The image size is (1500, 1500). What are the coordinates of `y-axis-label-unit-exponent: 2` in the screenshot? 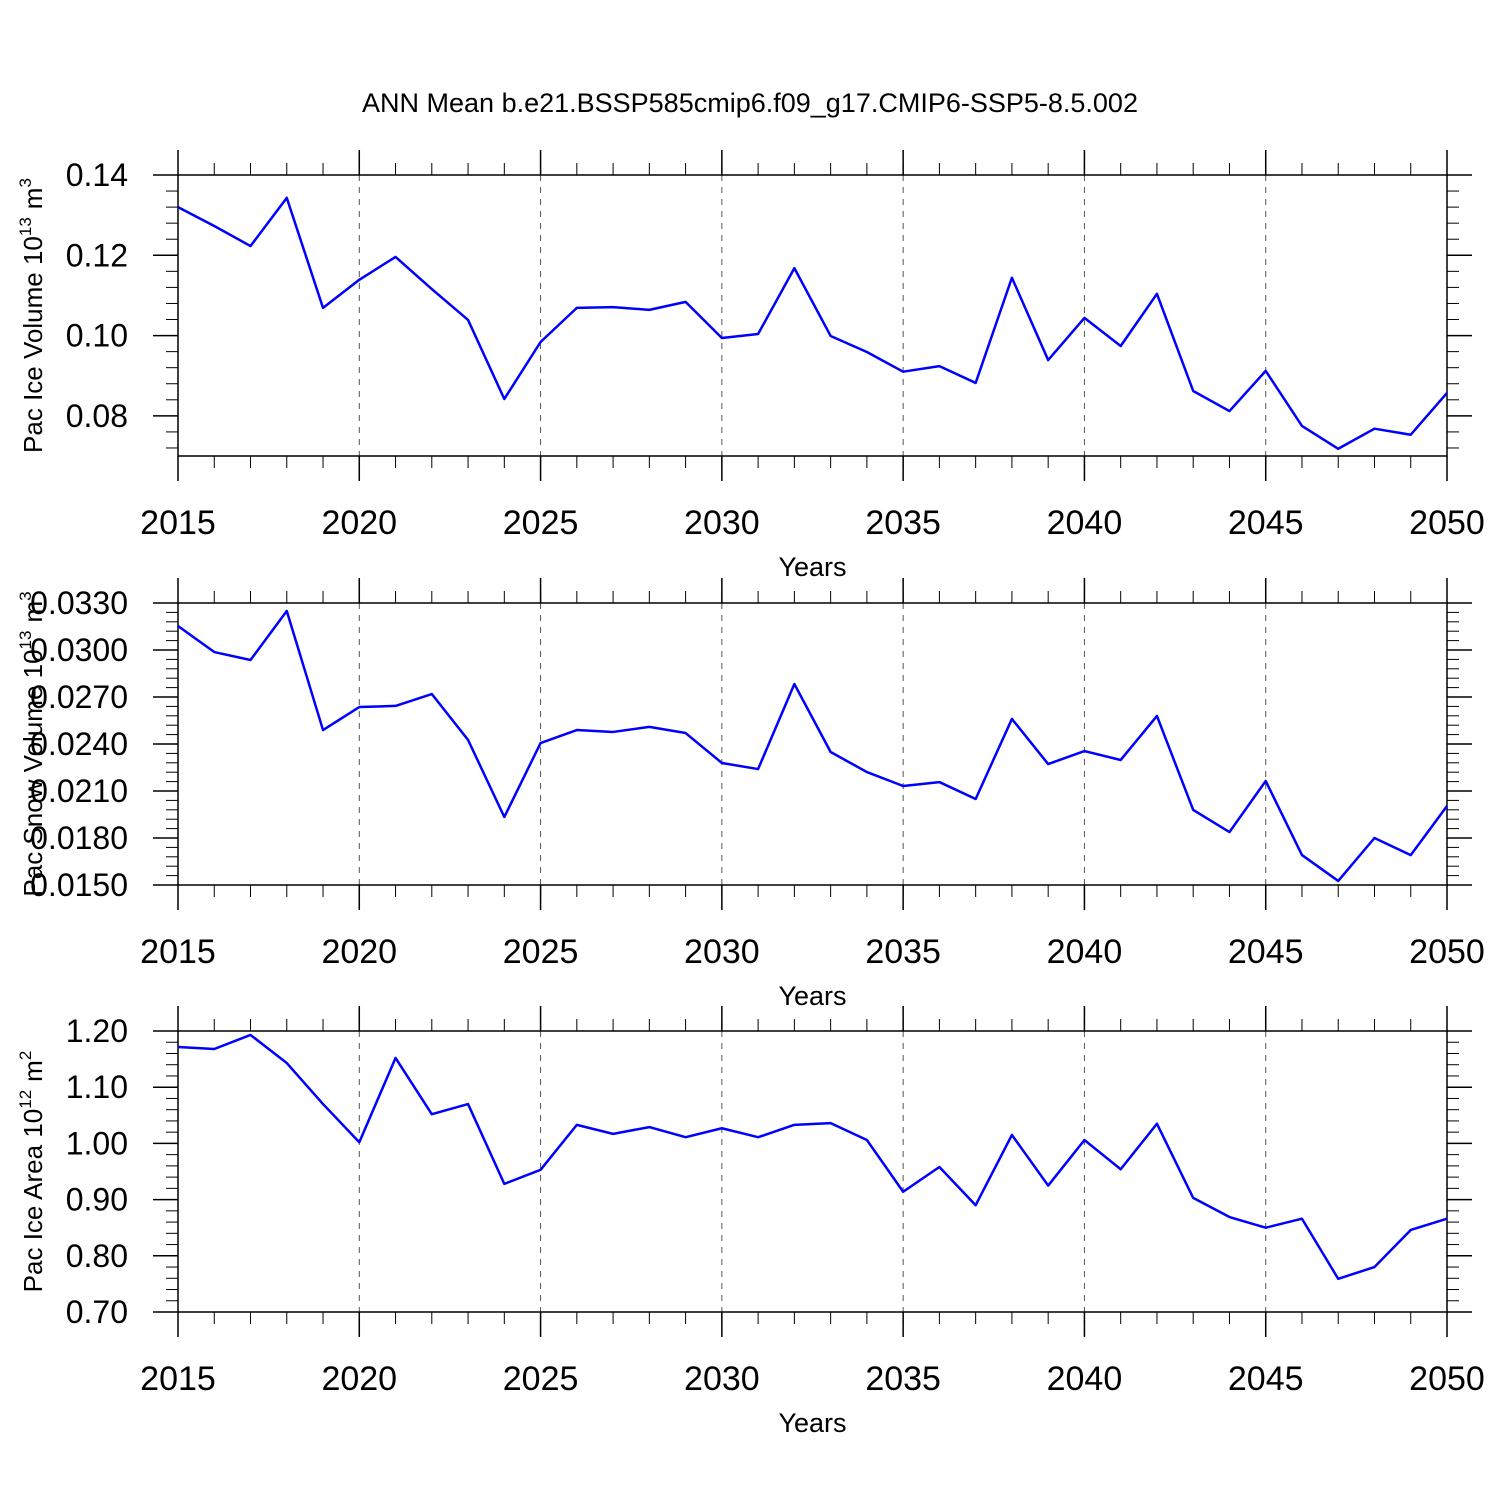 It's located at (25, 1055).